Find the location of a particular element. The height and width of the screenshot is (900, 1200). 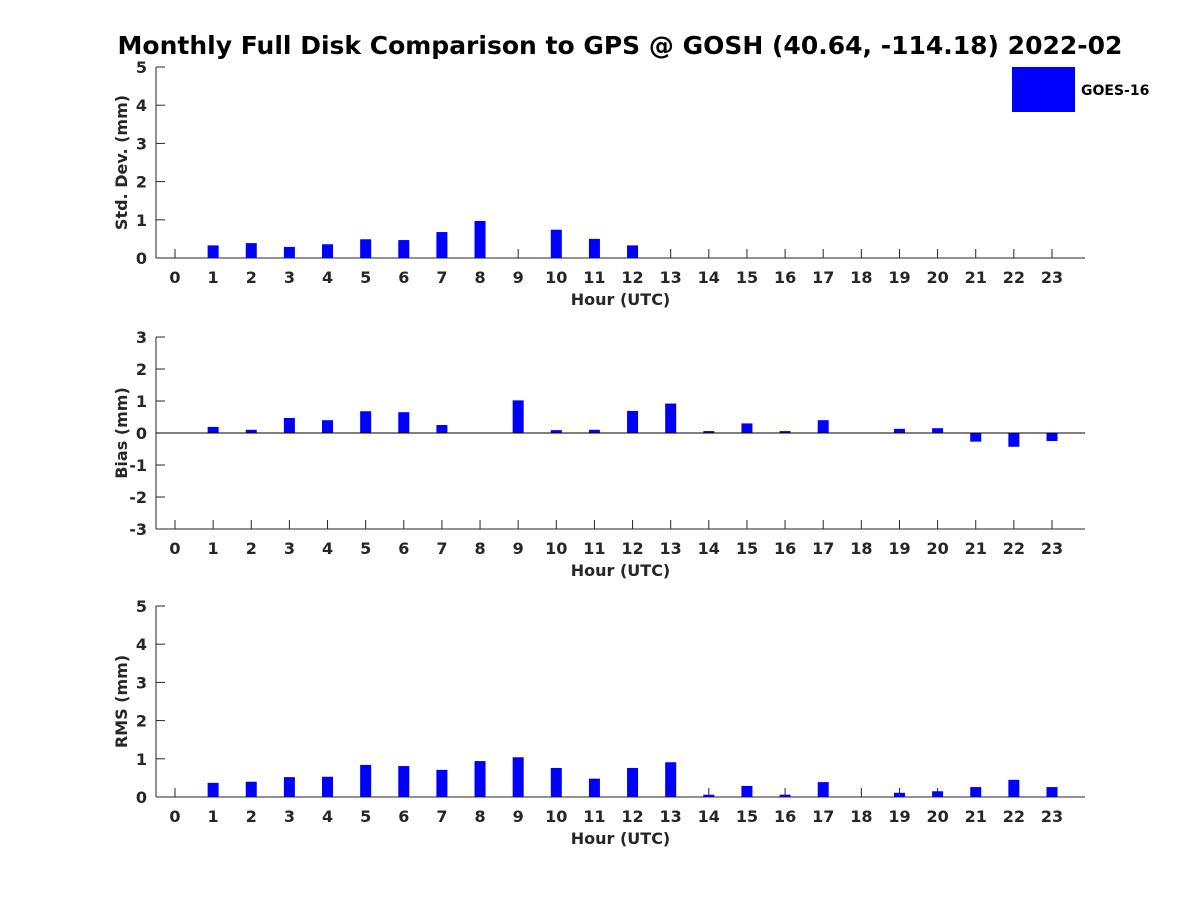

y-tick-label: -2 is located at coordinates (138, 497).